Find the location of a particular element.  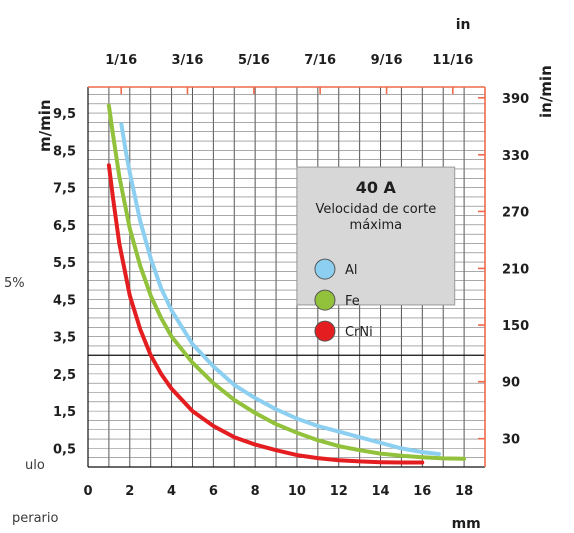

legend-subtitle: Velocidad de corte is located at coordinates (375, 209).